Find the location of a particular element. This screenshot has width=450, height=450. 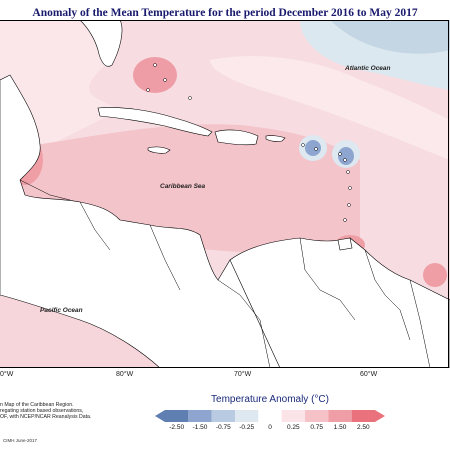

jamaica is located at coordinates (159, 150).